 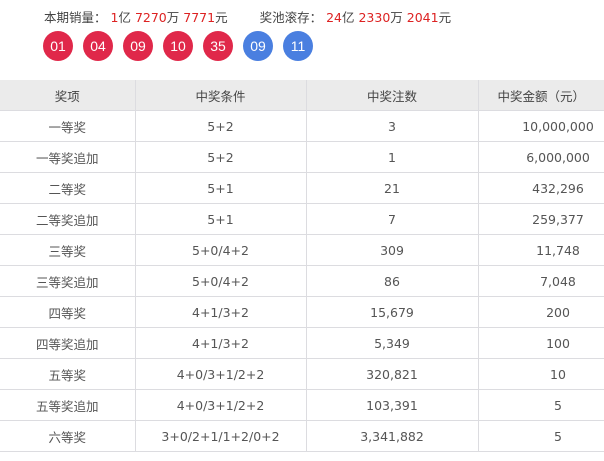 I want to click on pool-number: 2041, so click(x=422, y=17).